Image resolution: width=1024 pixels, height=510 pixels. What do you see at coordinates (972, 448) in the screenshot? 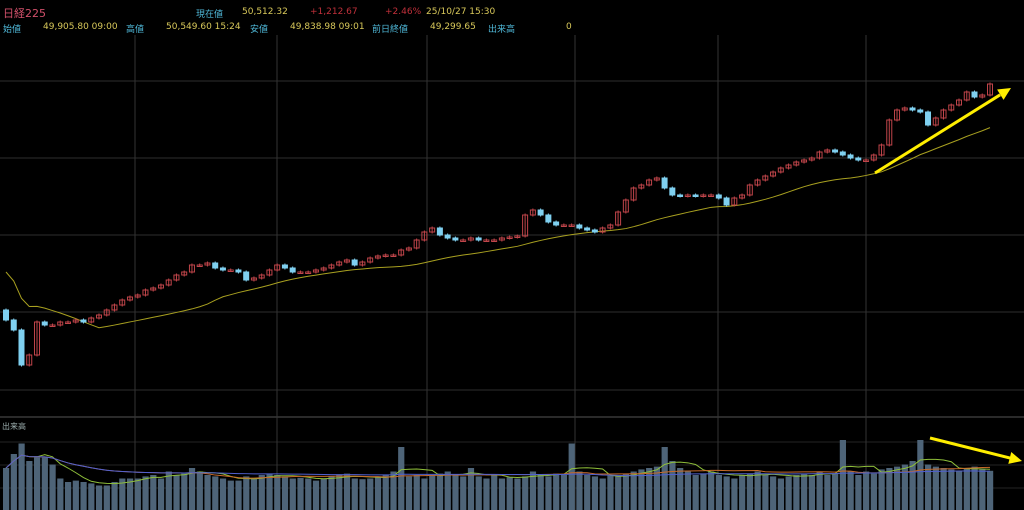
I see `volume-down-arrow-shaft` at bounding box center [972, 448].